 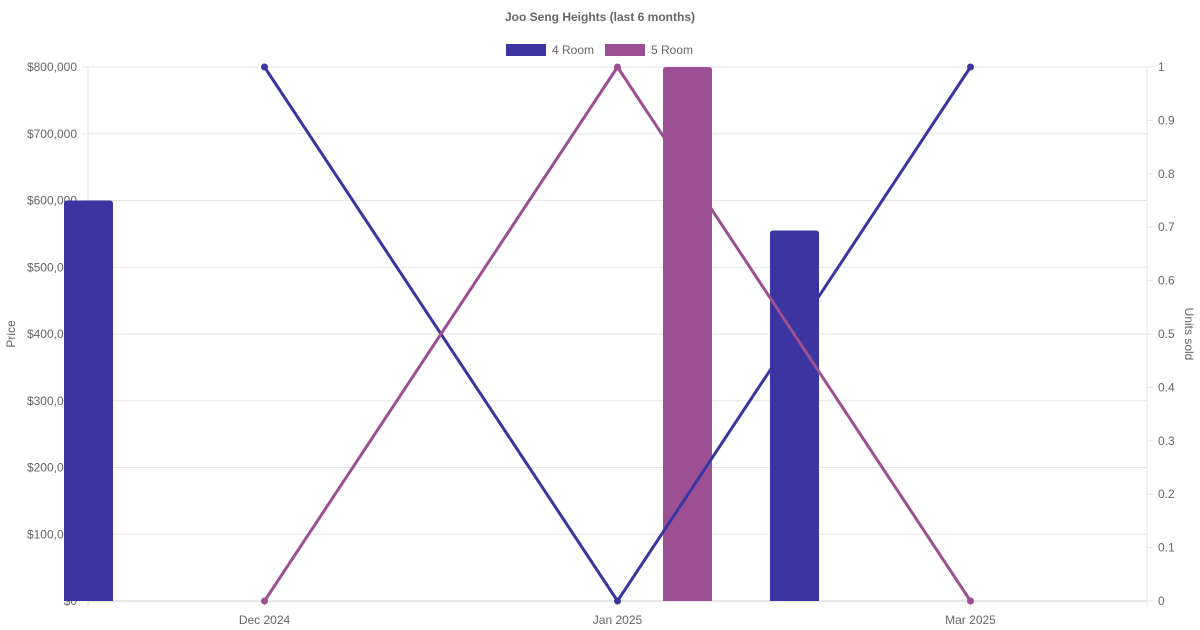 I want to click on right-tick-label: 1, so click(x=1161, y=67).